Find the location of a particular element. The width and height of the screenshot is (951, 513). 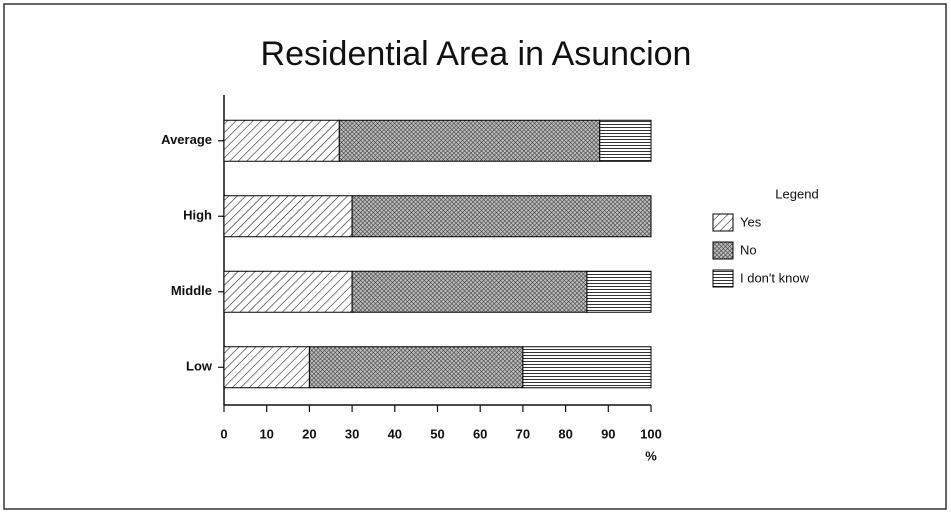

y-tick-label: Low is located at coordinates (199, 366).